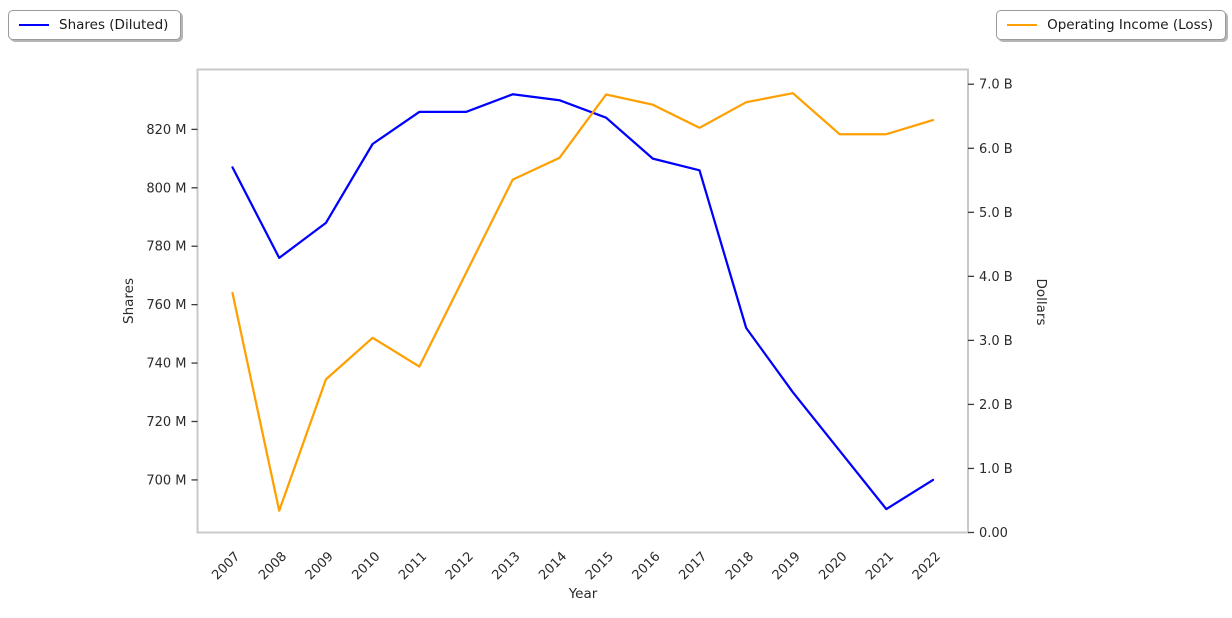 The width and height of the screenshot is (1232, 618). I want to click on right-tick-label: 7.0 B, so click(996, 85).